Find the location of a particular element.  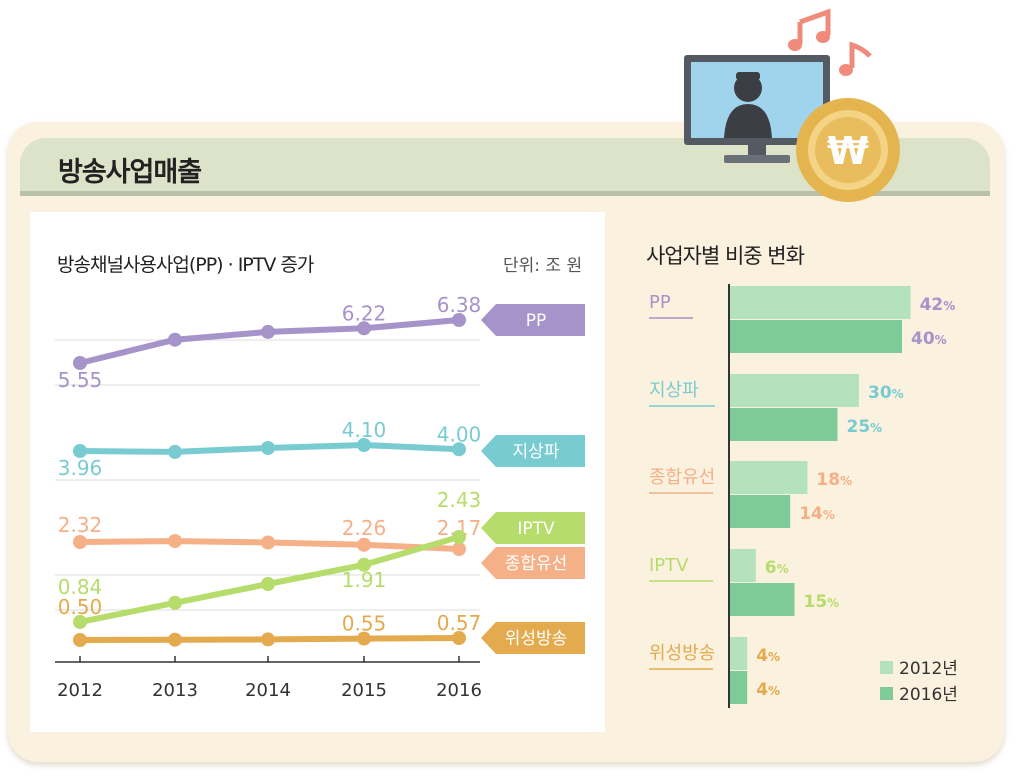

series-tag-PP is located at coordinates (533, 320).